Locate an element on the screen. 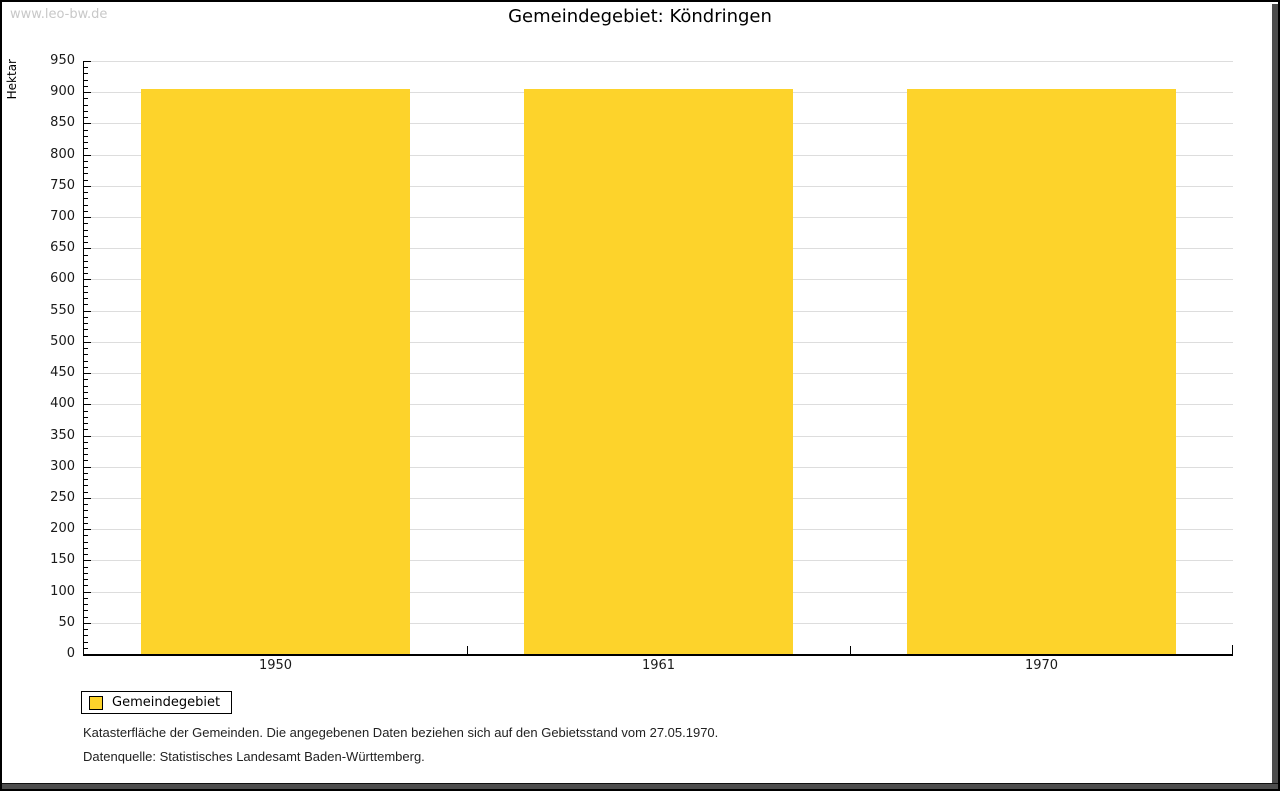 Image resolution: width=1280 pixels, height=791 pixels. window-edge-right is located at coordinates (1275, 396).